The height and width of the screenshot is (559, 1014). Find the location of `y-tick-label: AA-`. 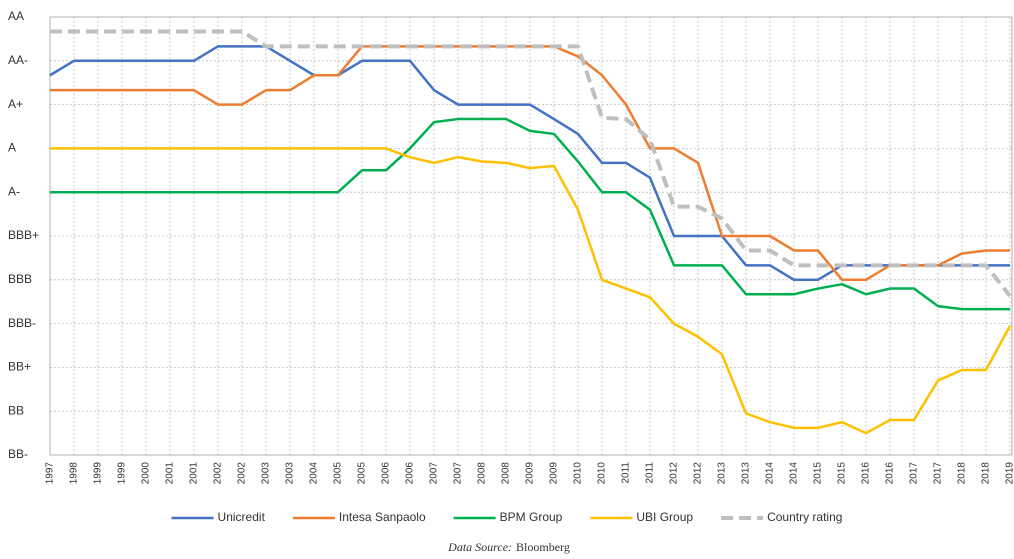

y-tick-label: AA- is located at coordinates (18, 60).